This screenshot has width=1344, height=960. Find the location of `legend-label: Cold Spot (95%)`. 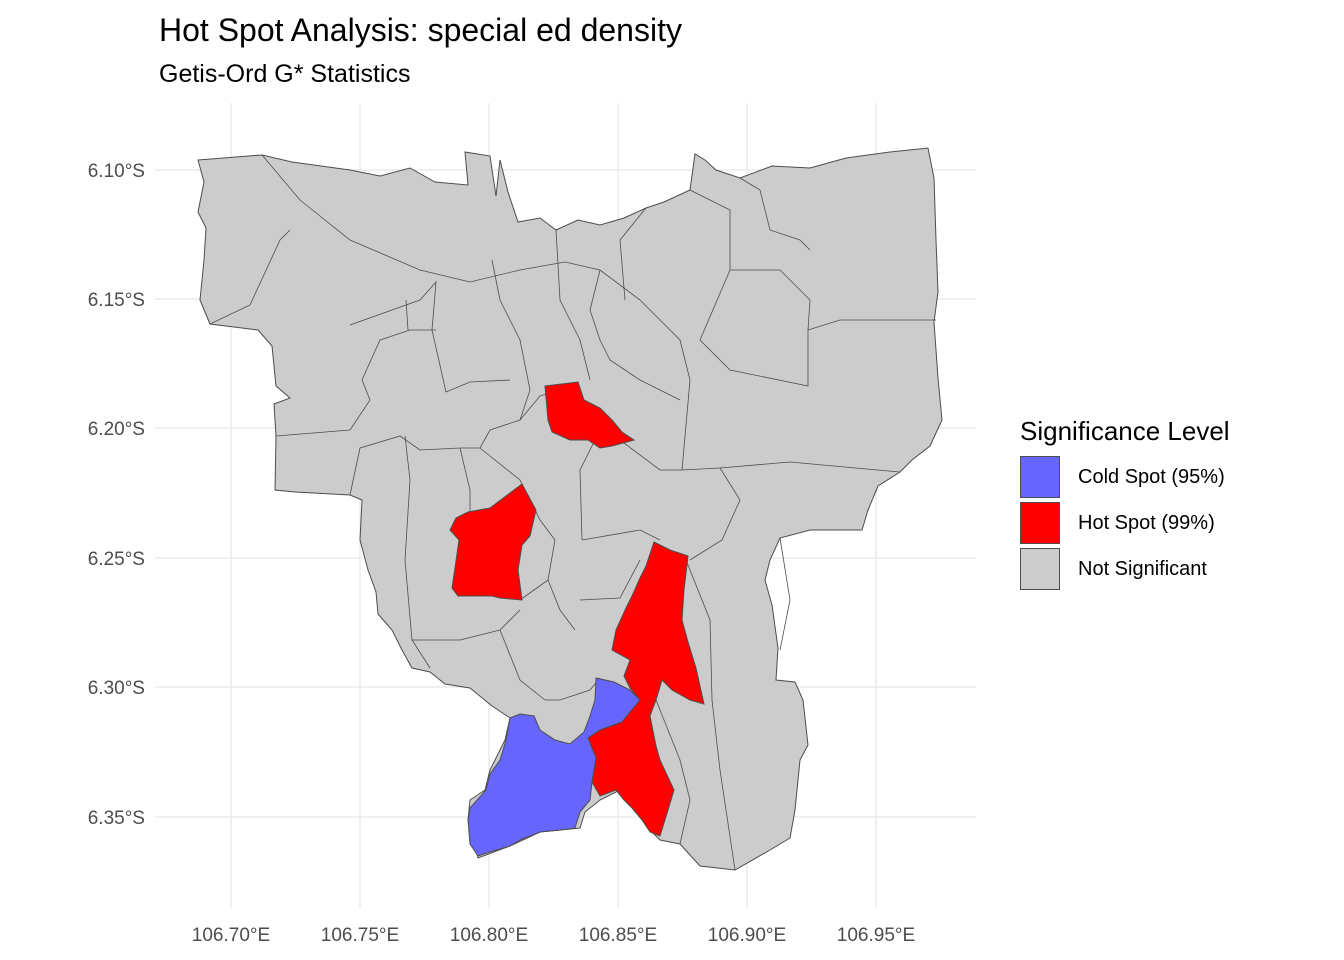

legend-label: Cold Spot (95%) is located at coordinates (1151, 476).